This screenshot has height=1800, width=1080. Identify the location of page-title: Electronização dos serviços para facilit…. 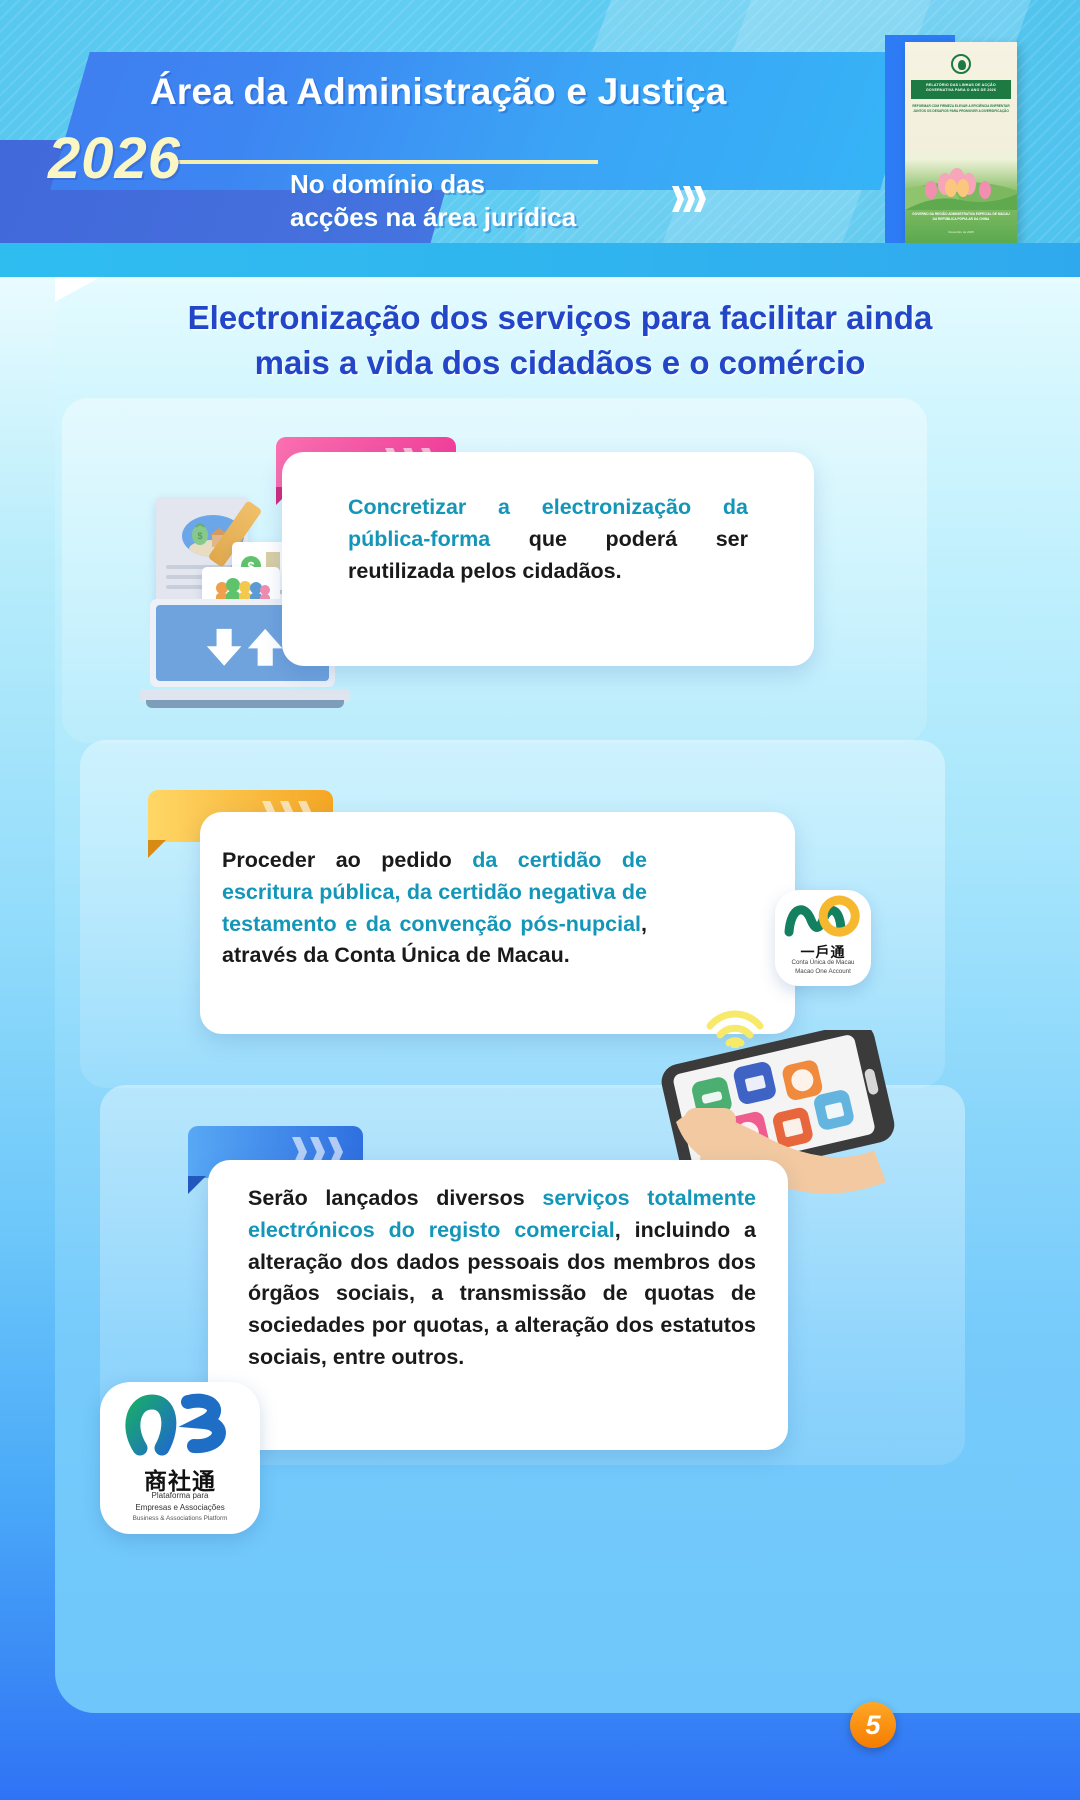
(560, 346).